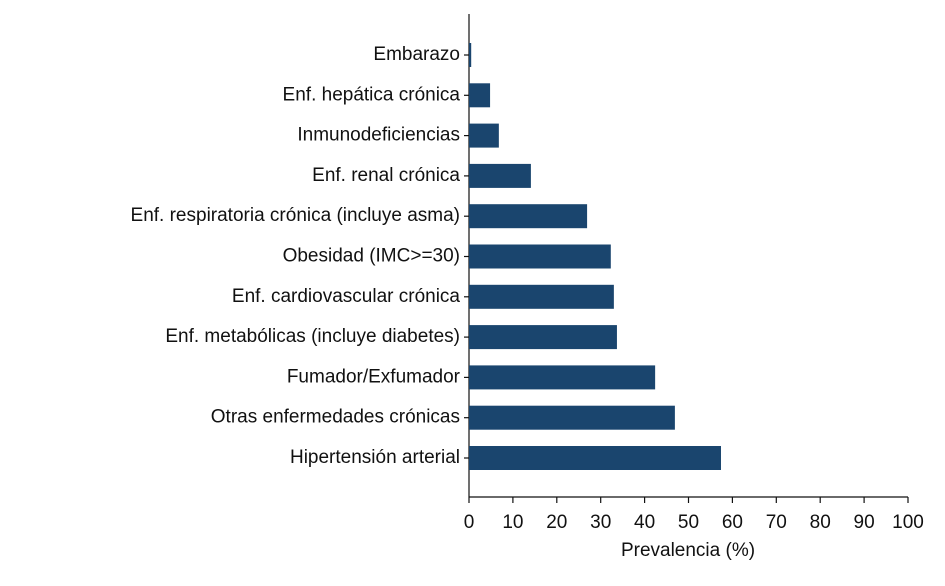 The height and width of the screenshot is (586, 945). What do you see at coordinates (416, 54) in the screenshot?
I see `y-tick-label: Embarazo` at bounding box center [416, 54].